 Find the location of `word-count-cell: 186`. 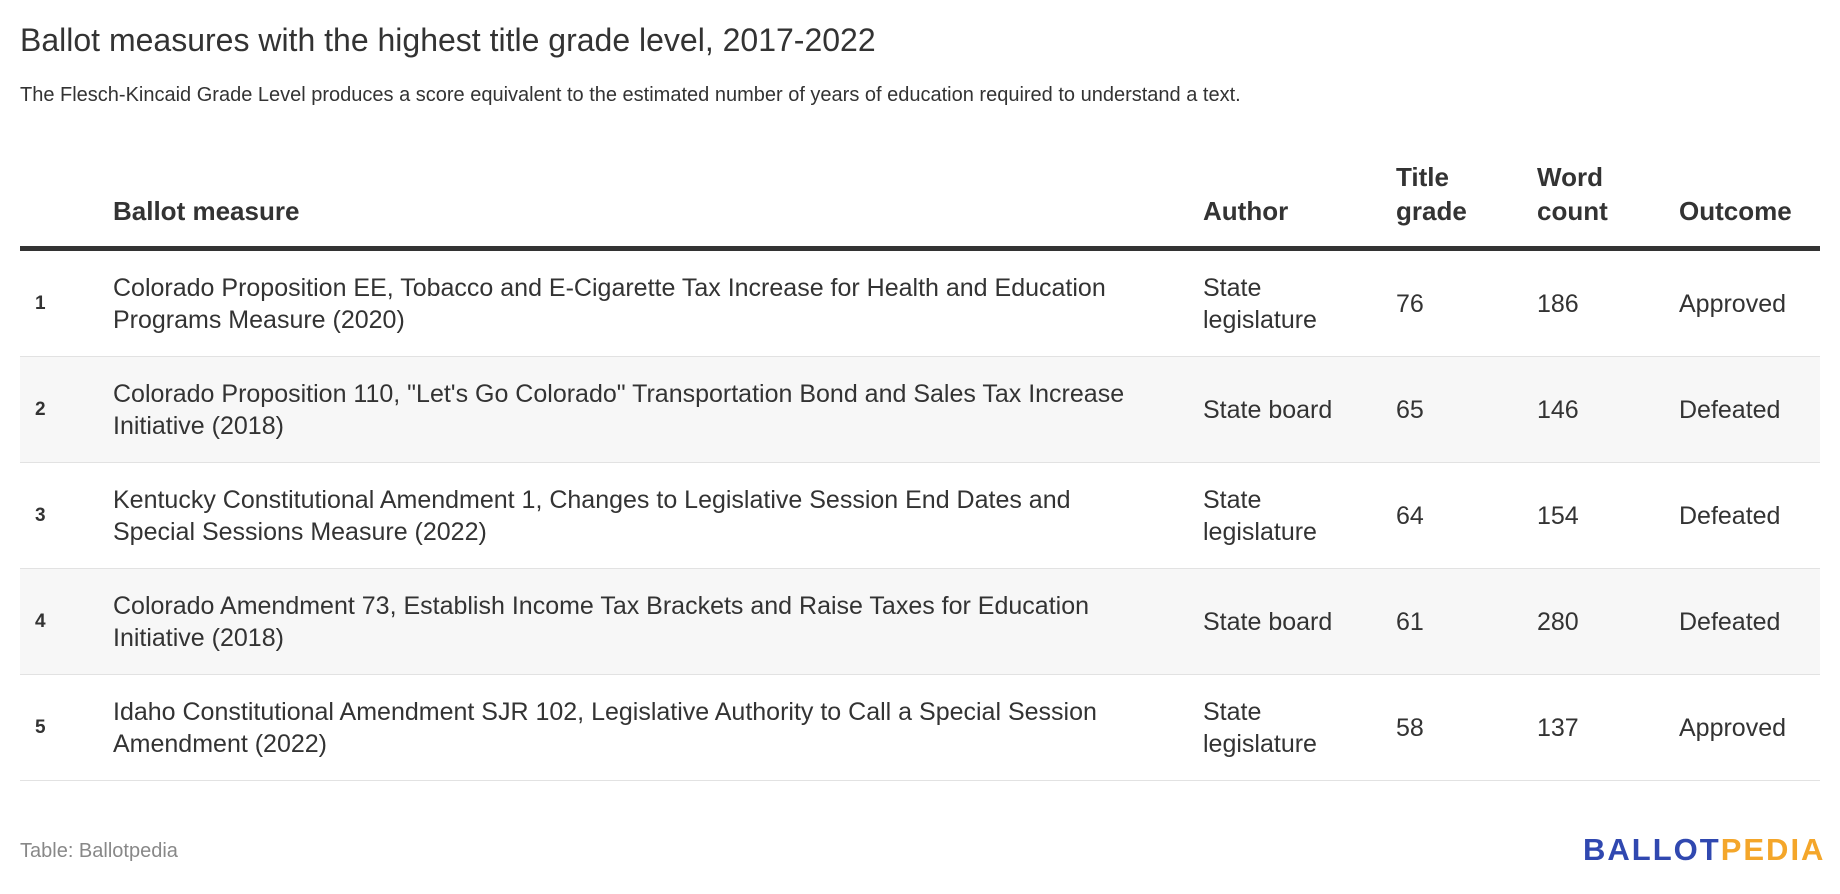

word-count-cell: 186 is located at coordinates (1608, 302).